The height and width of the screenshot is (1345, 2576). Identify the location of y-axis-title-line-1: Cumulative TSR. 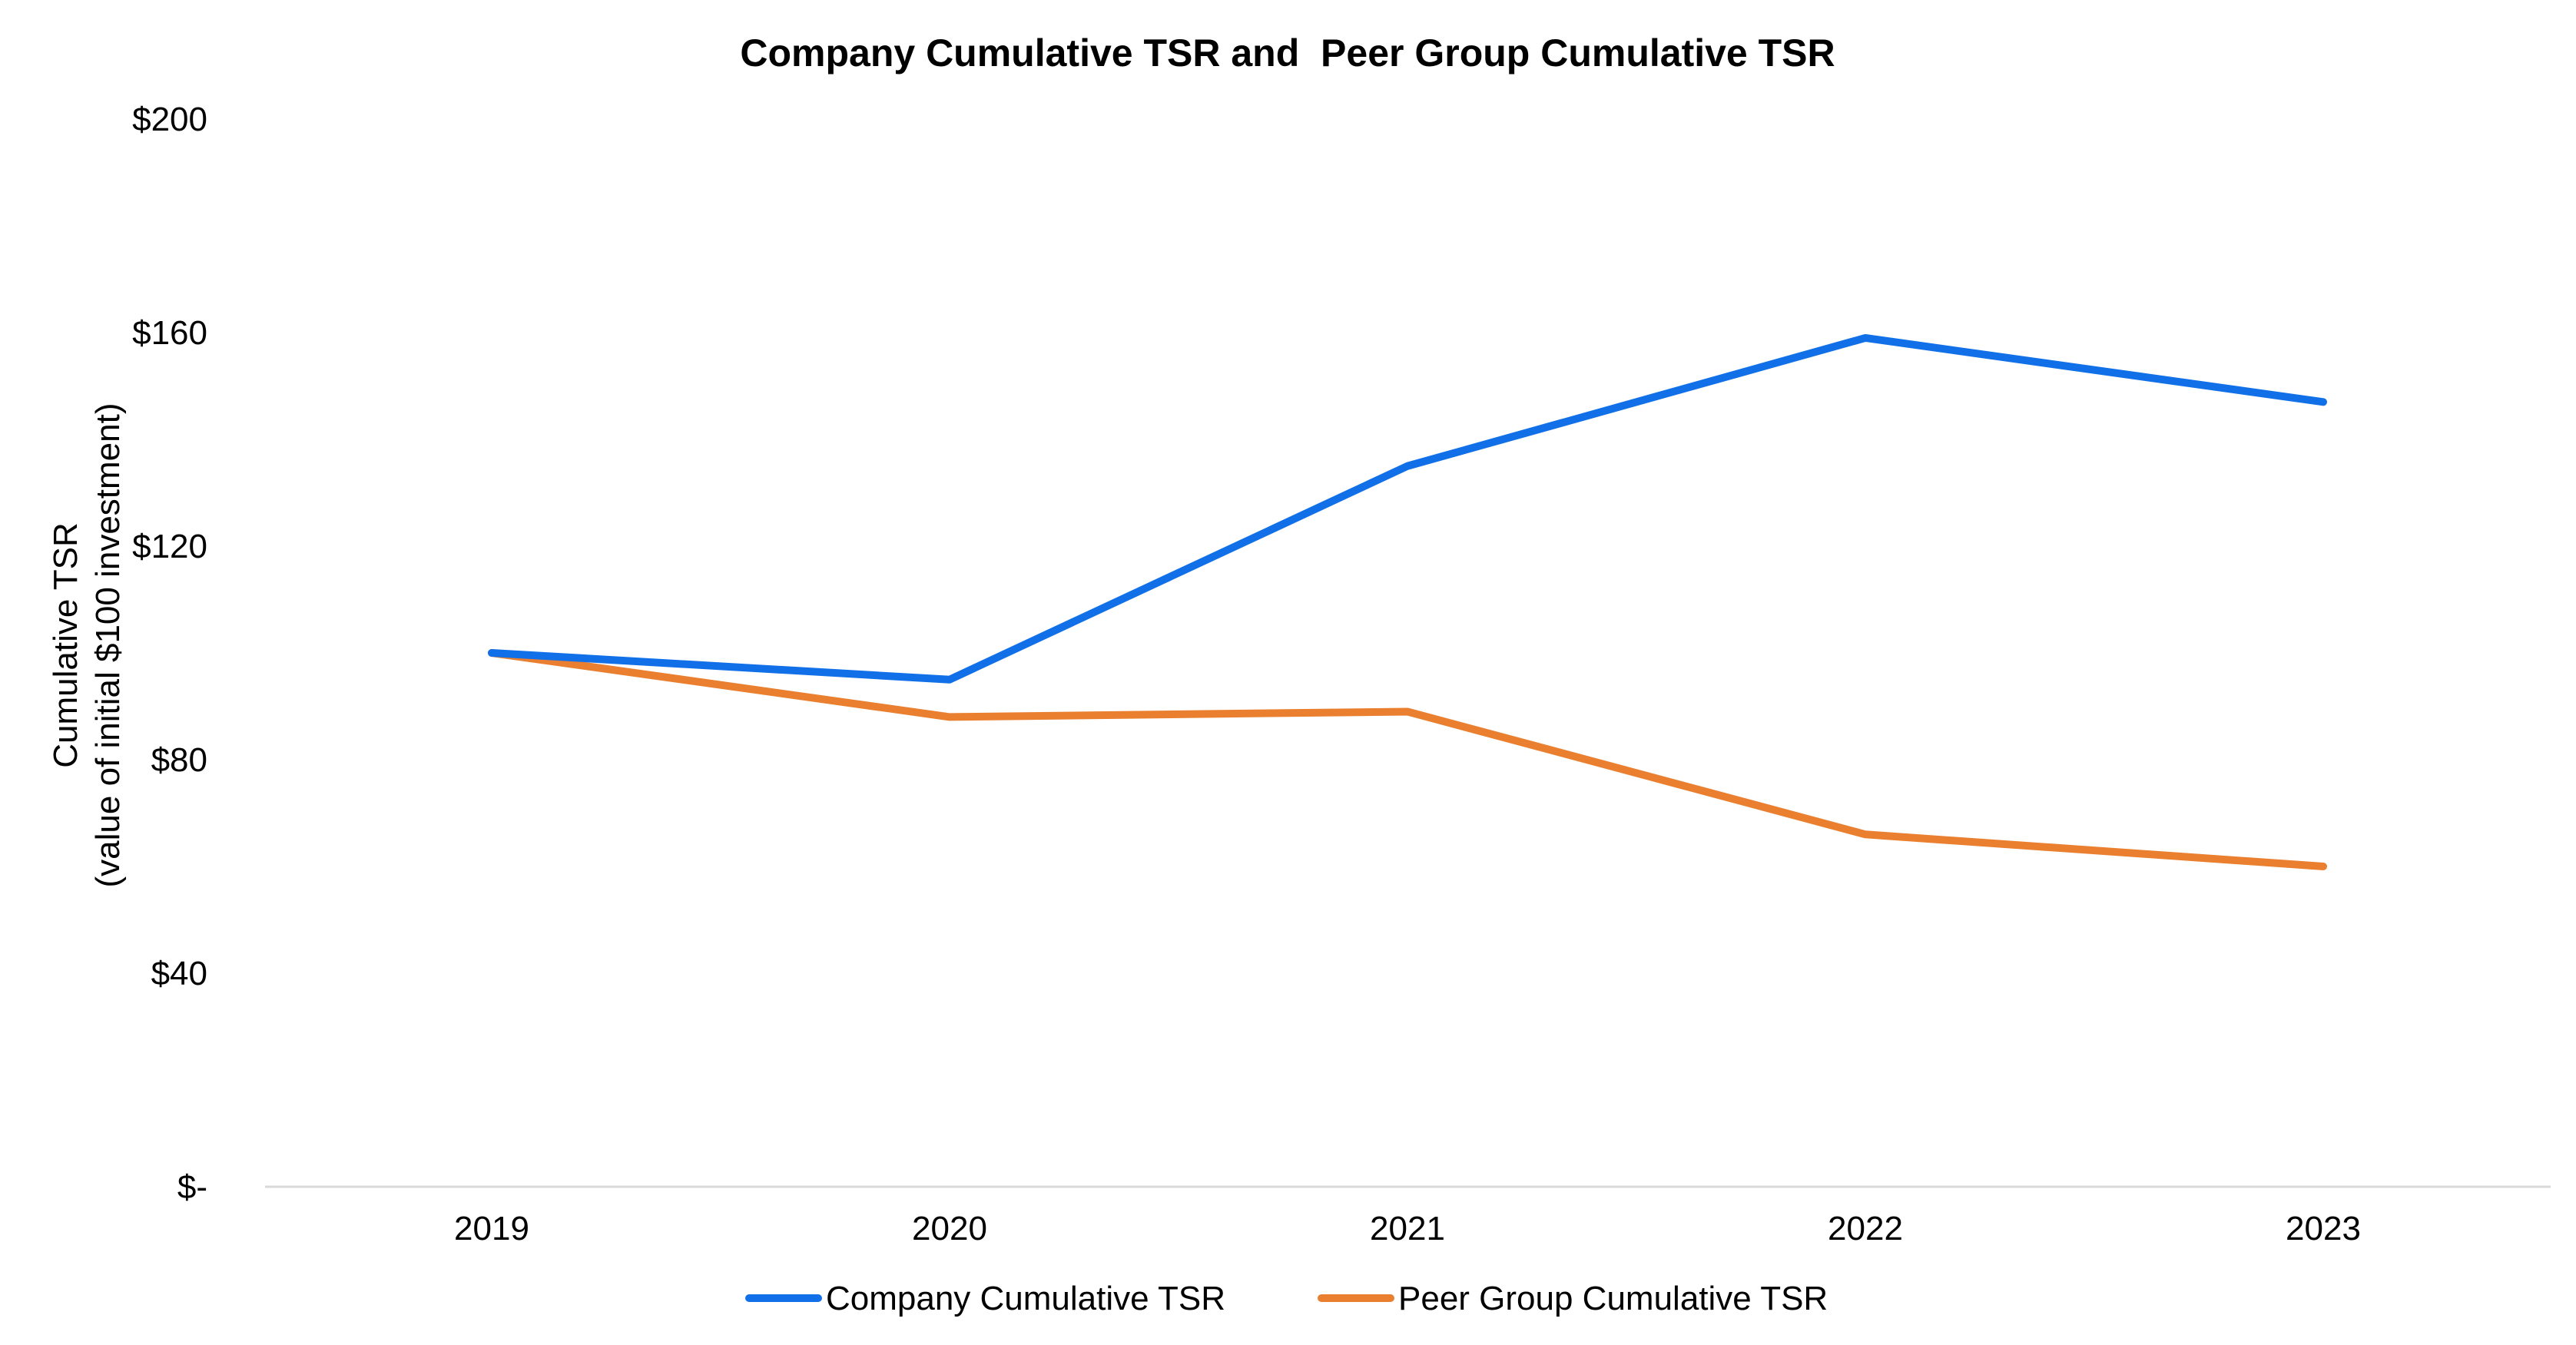
(66, 645).